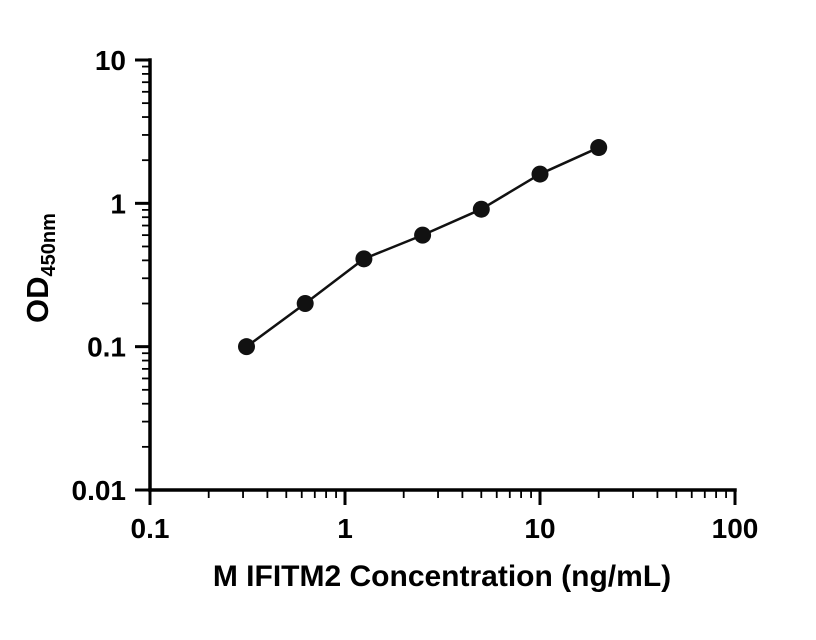 The width and height of the screenshot is (816, 640). Describe the element at coordinates (49, 244) in the screenshot. I see `y-axis-title-subscript: 450nm` at that location.